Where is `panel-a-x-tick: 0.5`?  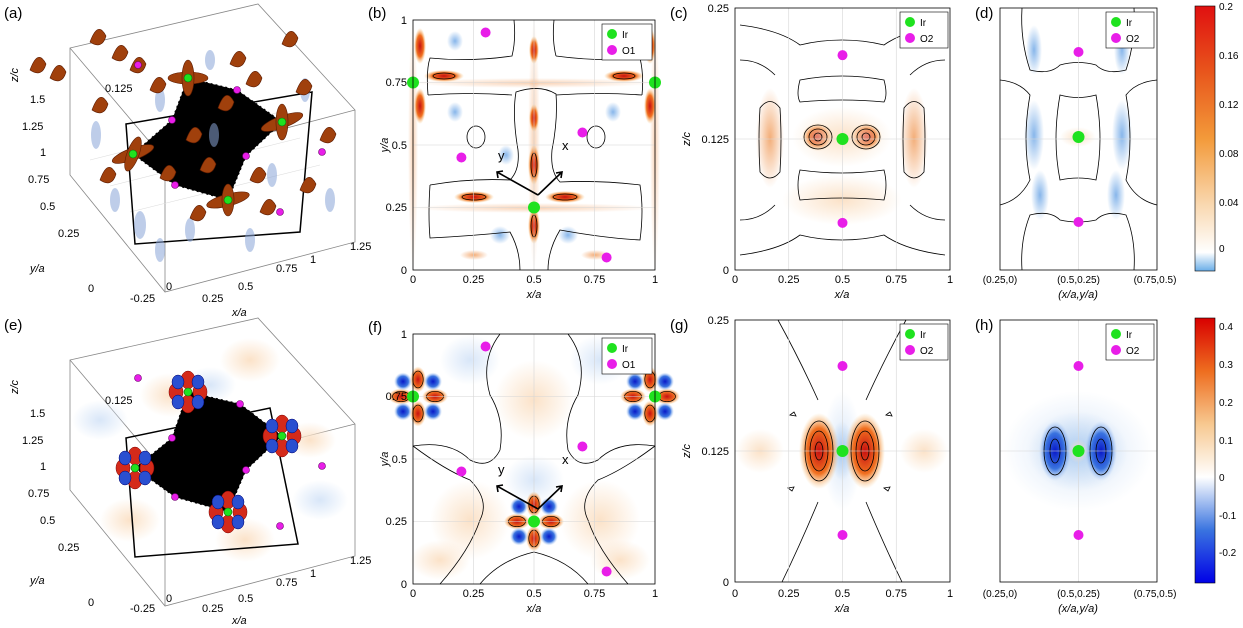
panel-a-x-tick: 0.5 is located at coordinates (245, 287).